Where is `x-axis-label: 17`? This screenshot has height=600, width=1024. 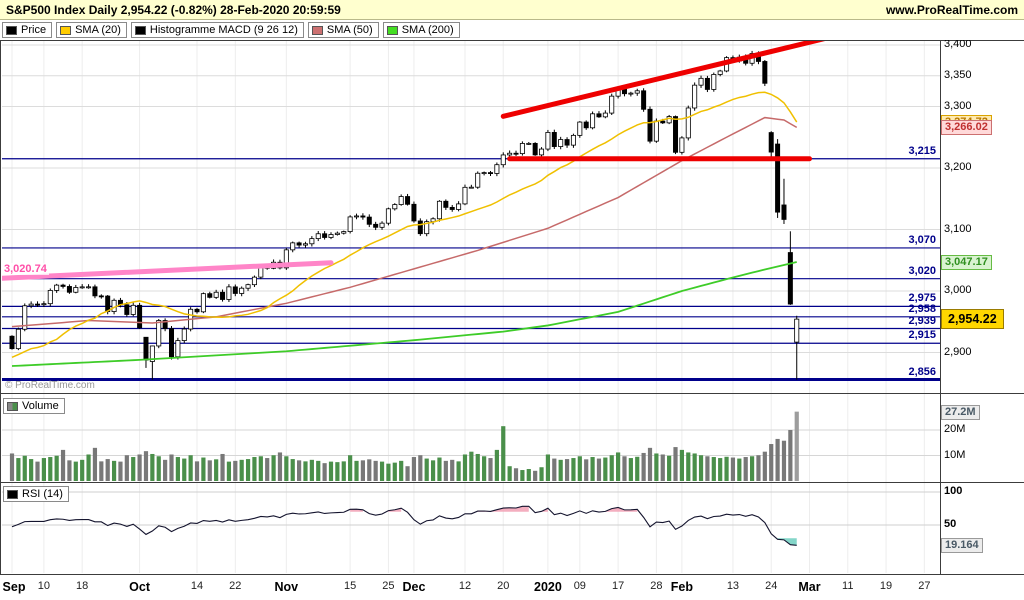 x-axis-label: 17 is located at coordinates (618, 586).